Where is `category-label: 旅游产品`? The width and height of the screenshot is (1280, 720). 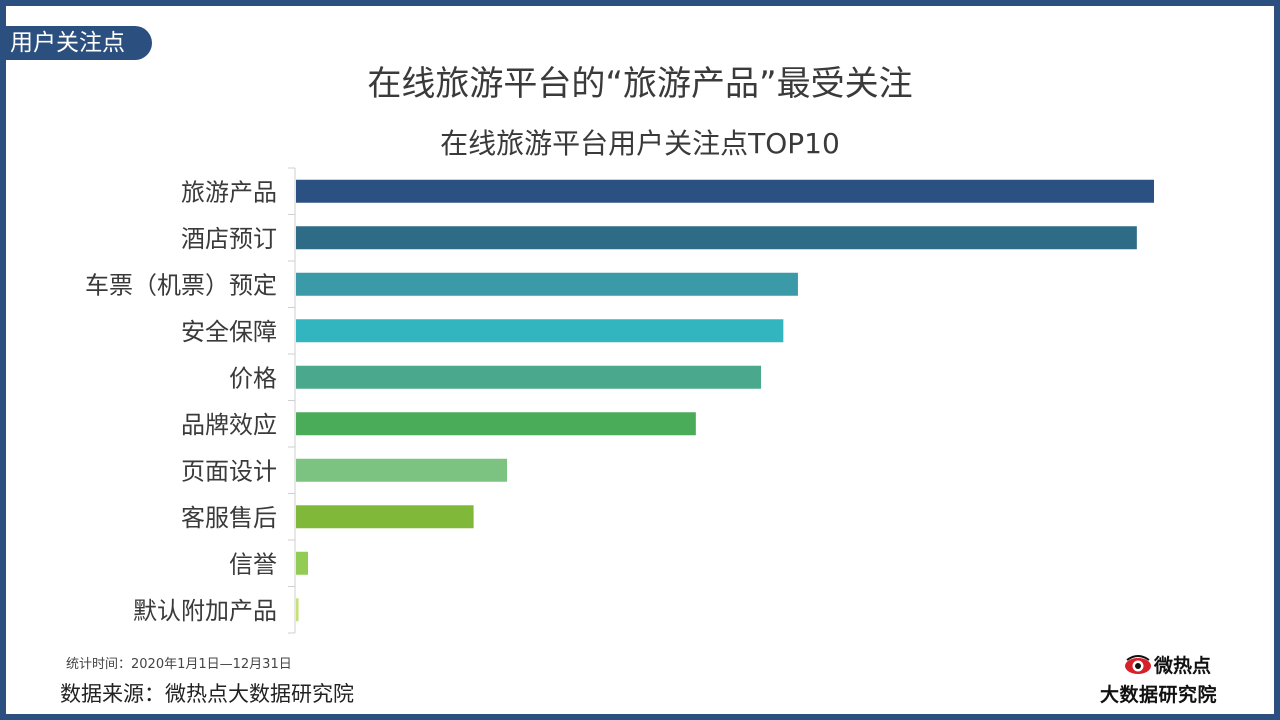 category-label: 旅游产品 is located at coordinates (229, 192).